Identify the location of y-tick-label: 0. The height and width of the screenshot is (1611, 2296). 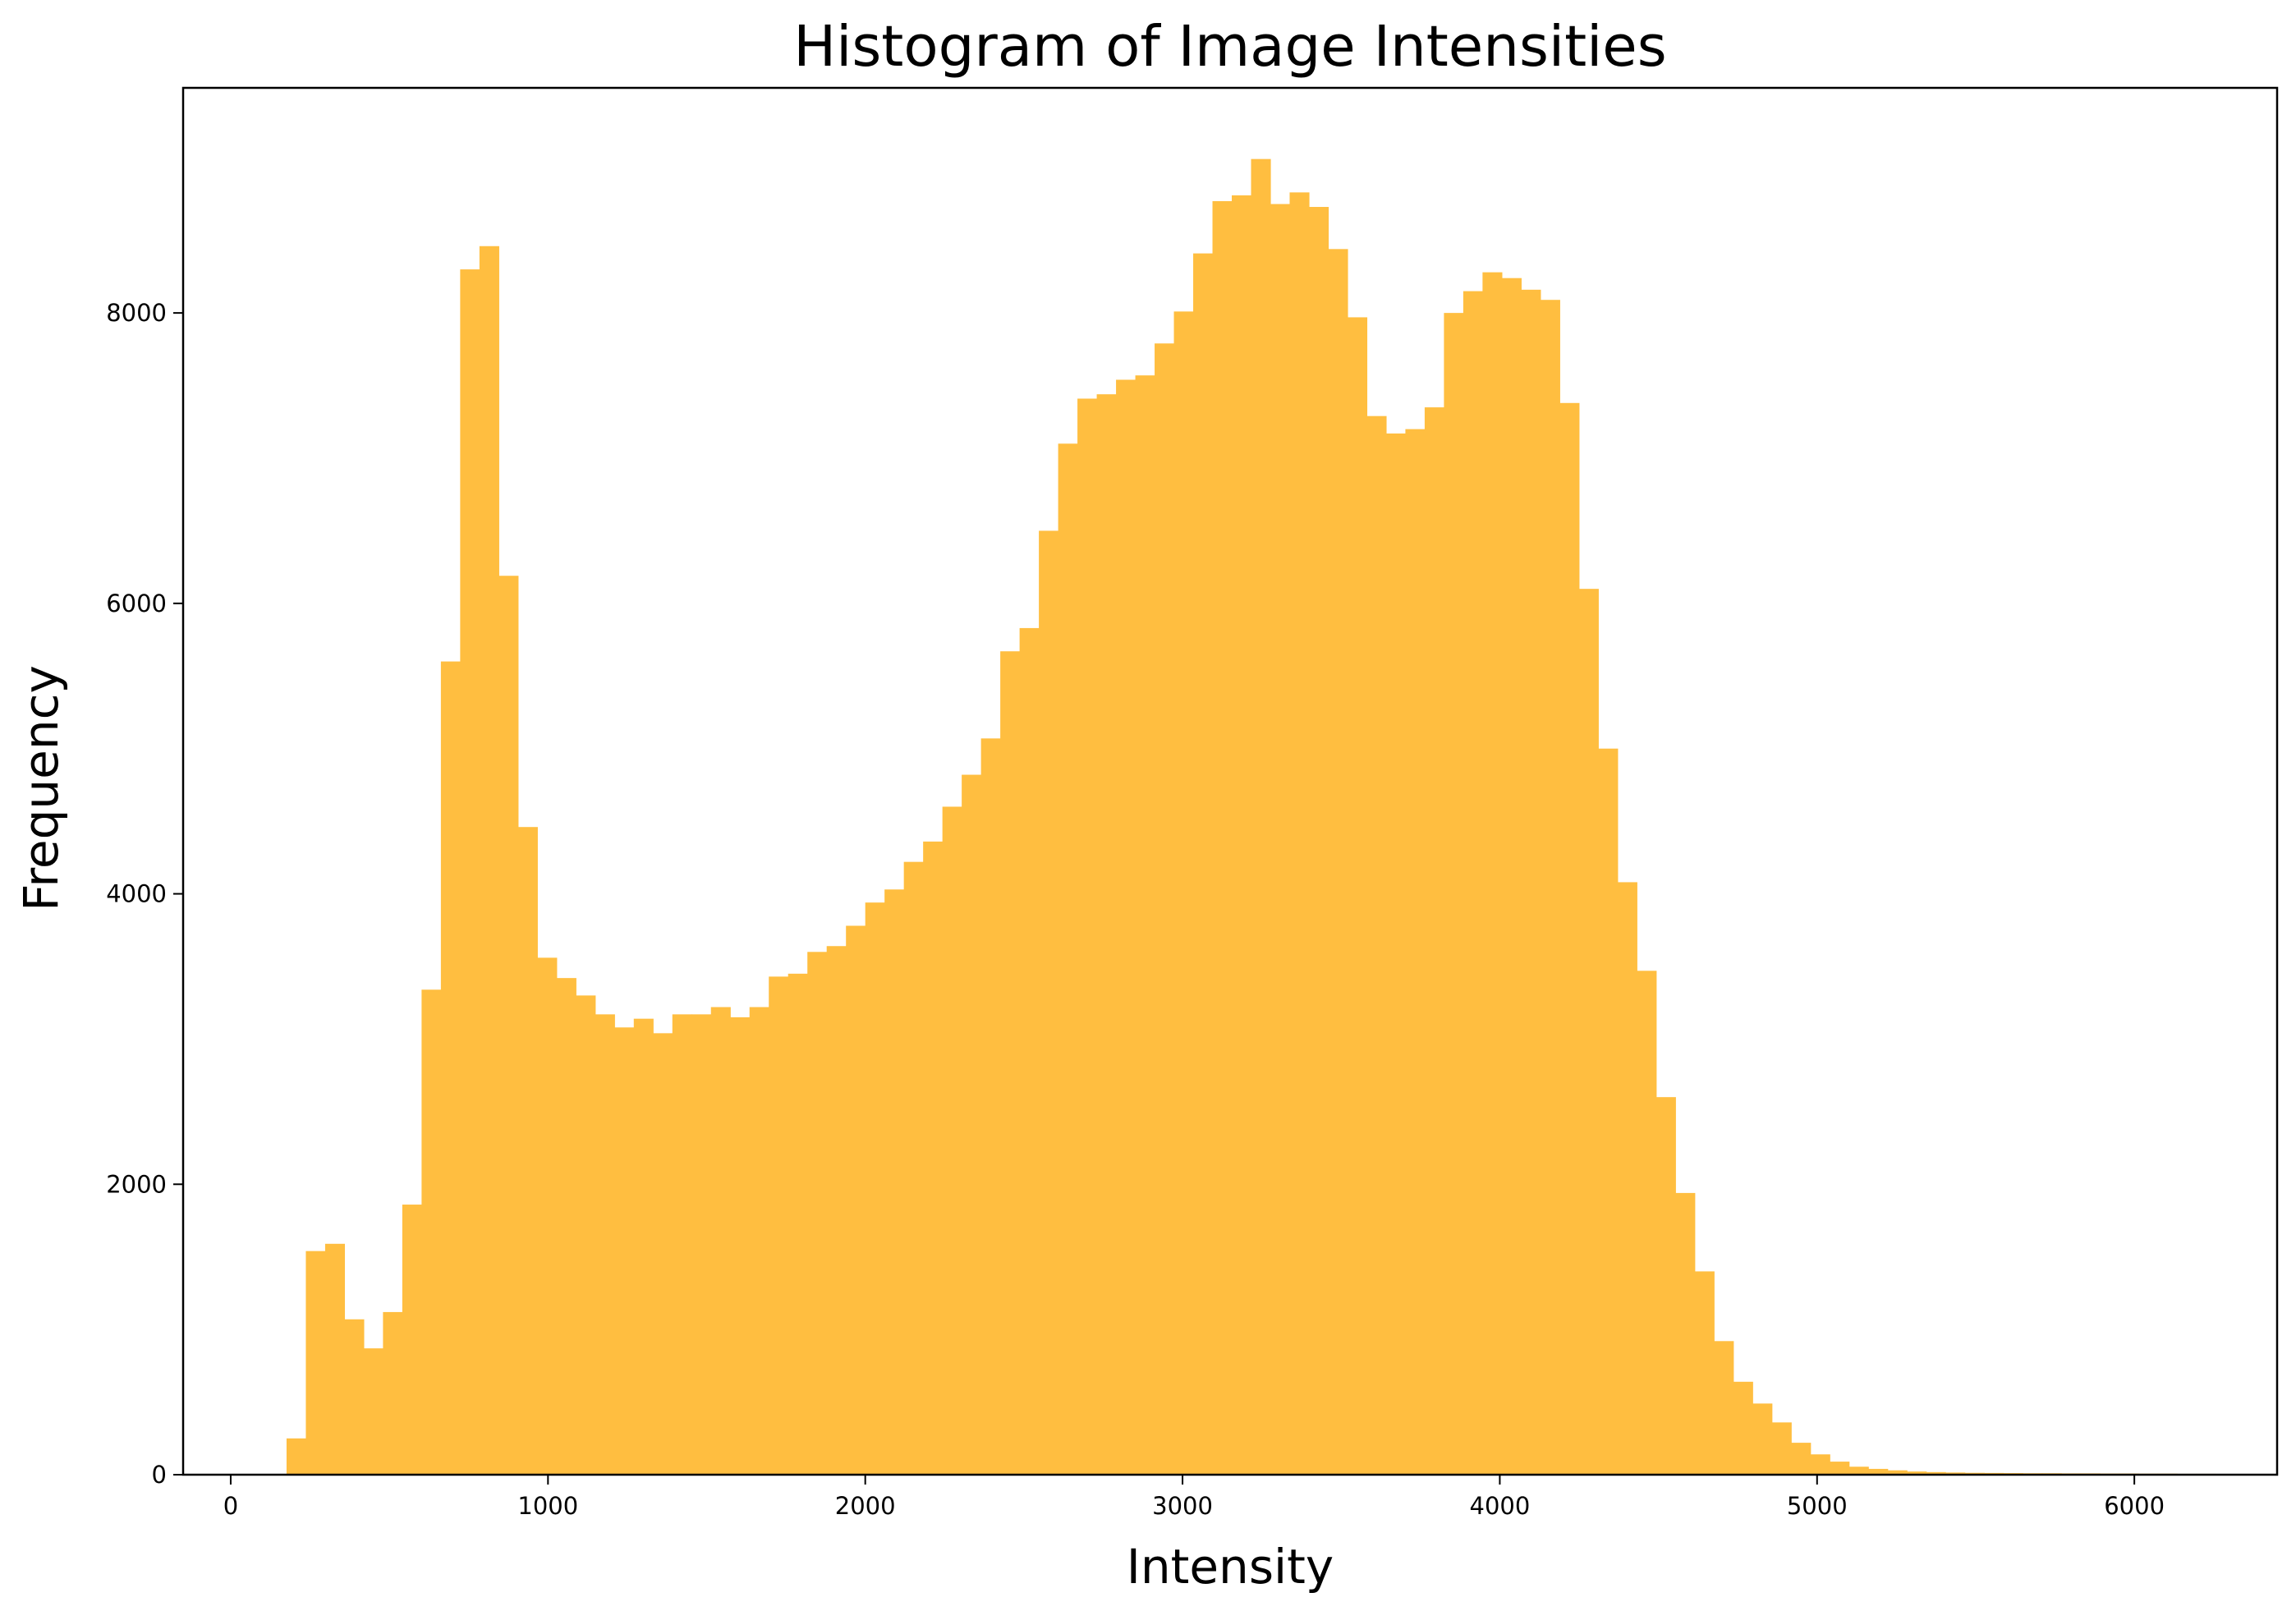
(160, 1475).